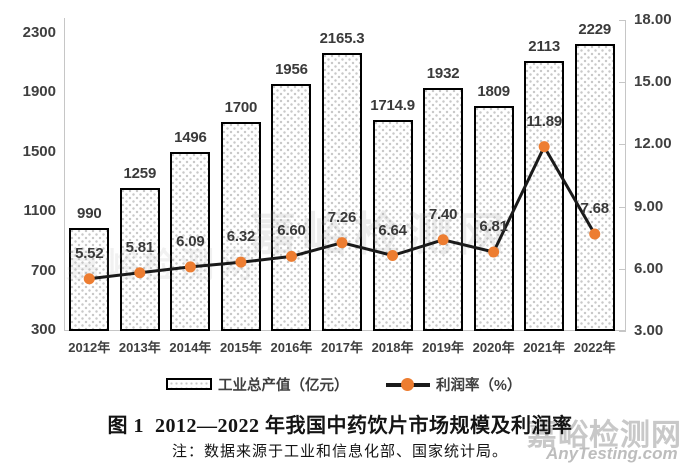  Describe the element at coordinates (340, 426) in the screenshot. I see `figure-caption-title: 图 1 2012—2022 年我国中药饮片市场规模及利润率` at that location.